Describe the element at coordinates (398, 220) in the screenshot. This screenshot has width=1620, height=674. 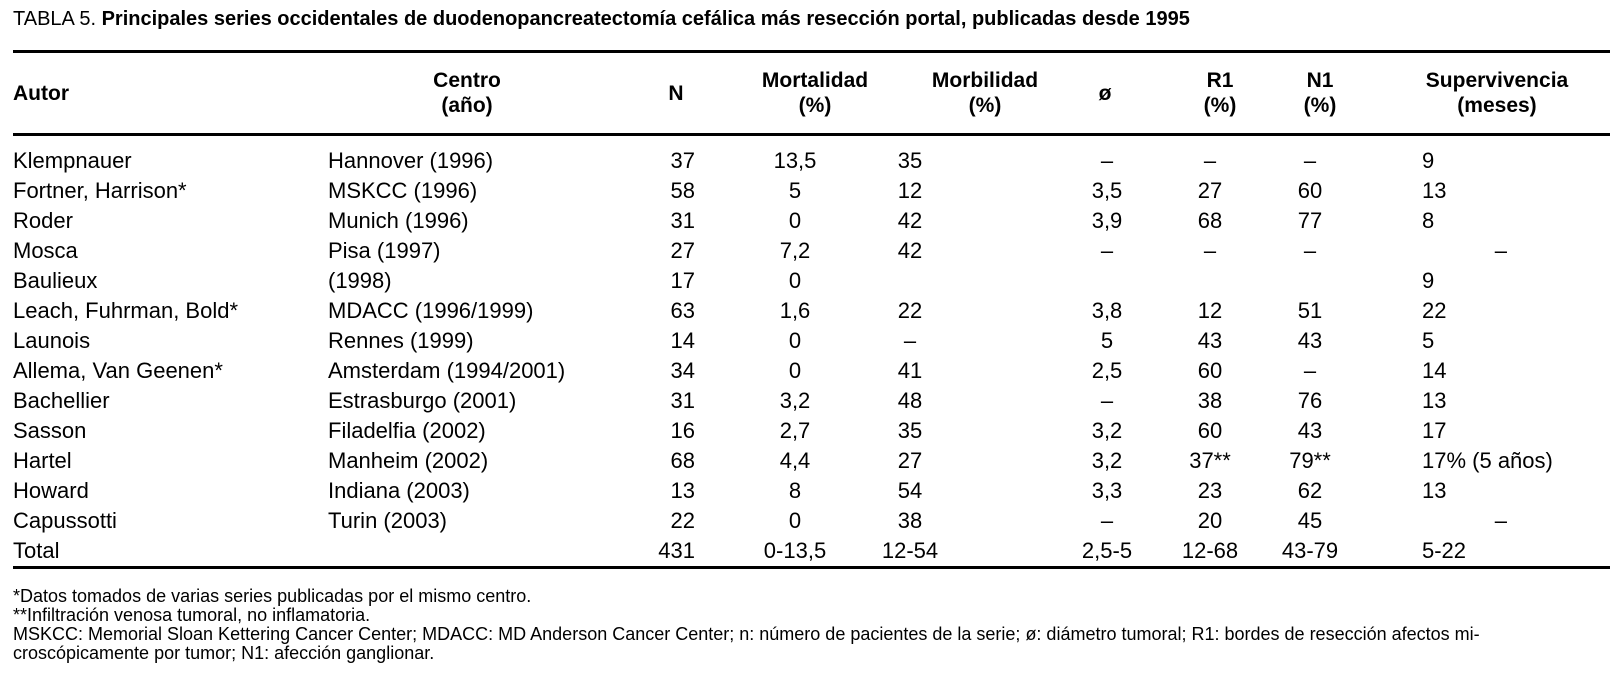
I see `cell-centro: Munich (1996)` at that location.